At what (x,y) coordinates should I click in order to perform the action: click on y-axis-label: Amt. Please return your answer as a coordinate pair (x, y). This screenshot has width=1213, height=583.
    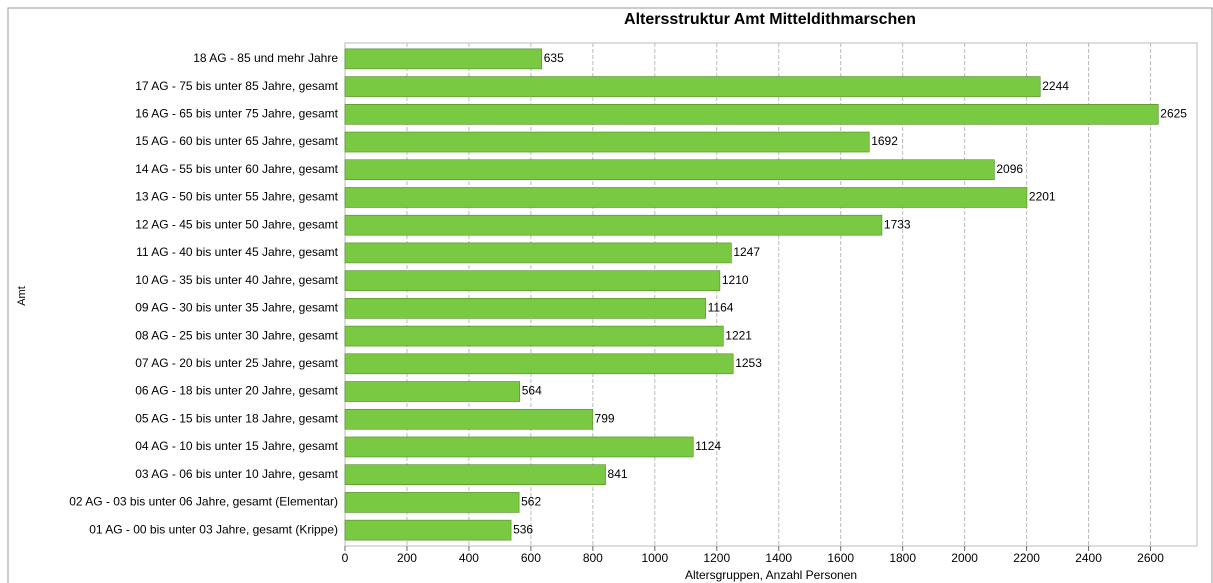
    Looking at the image, I should click on (22, 296).